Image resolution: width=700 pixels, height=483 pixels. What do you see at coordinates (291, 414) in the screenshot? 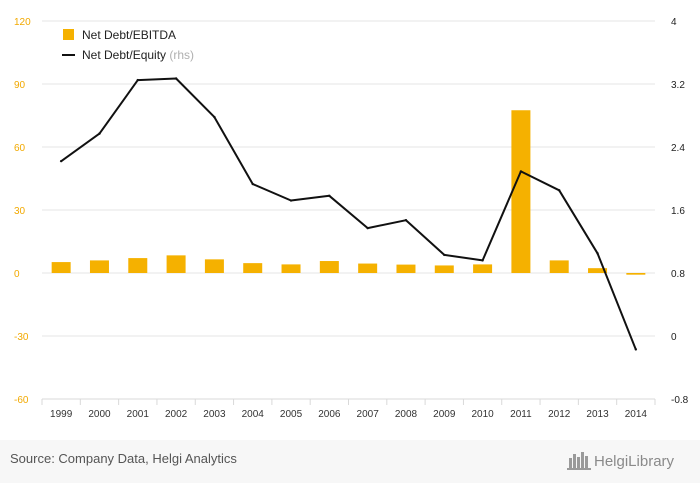
I see `x-tick-label: 2005` at bounding box center [291, 414].